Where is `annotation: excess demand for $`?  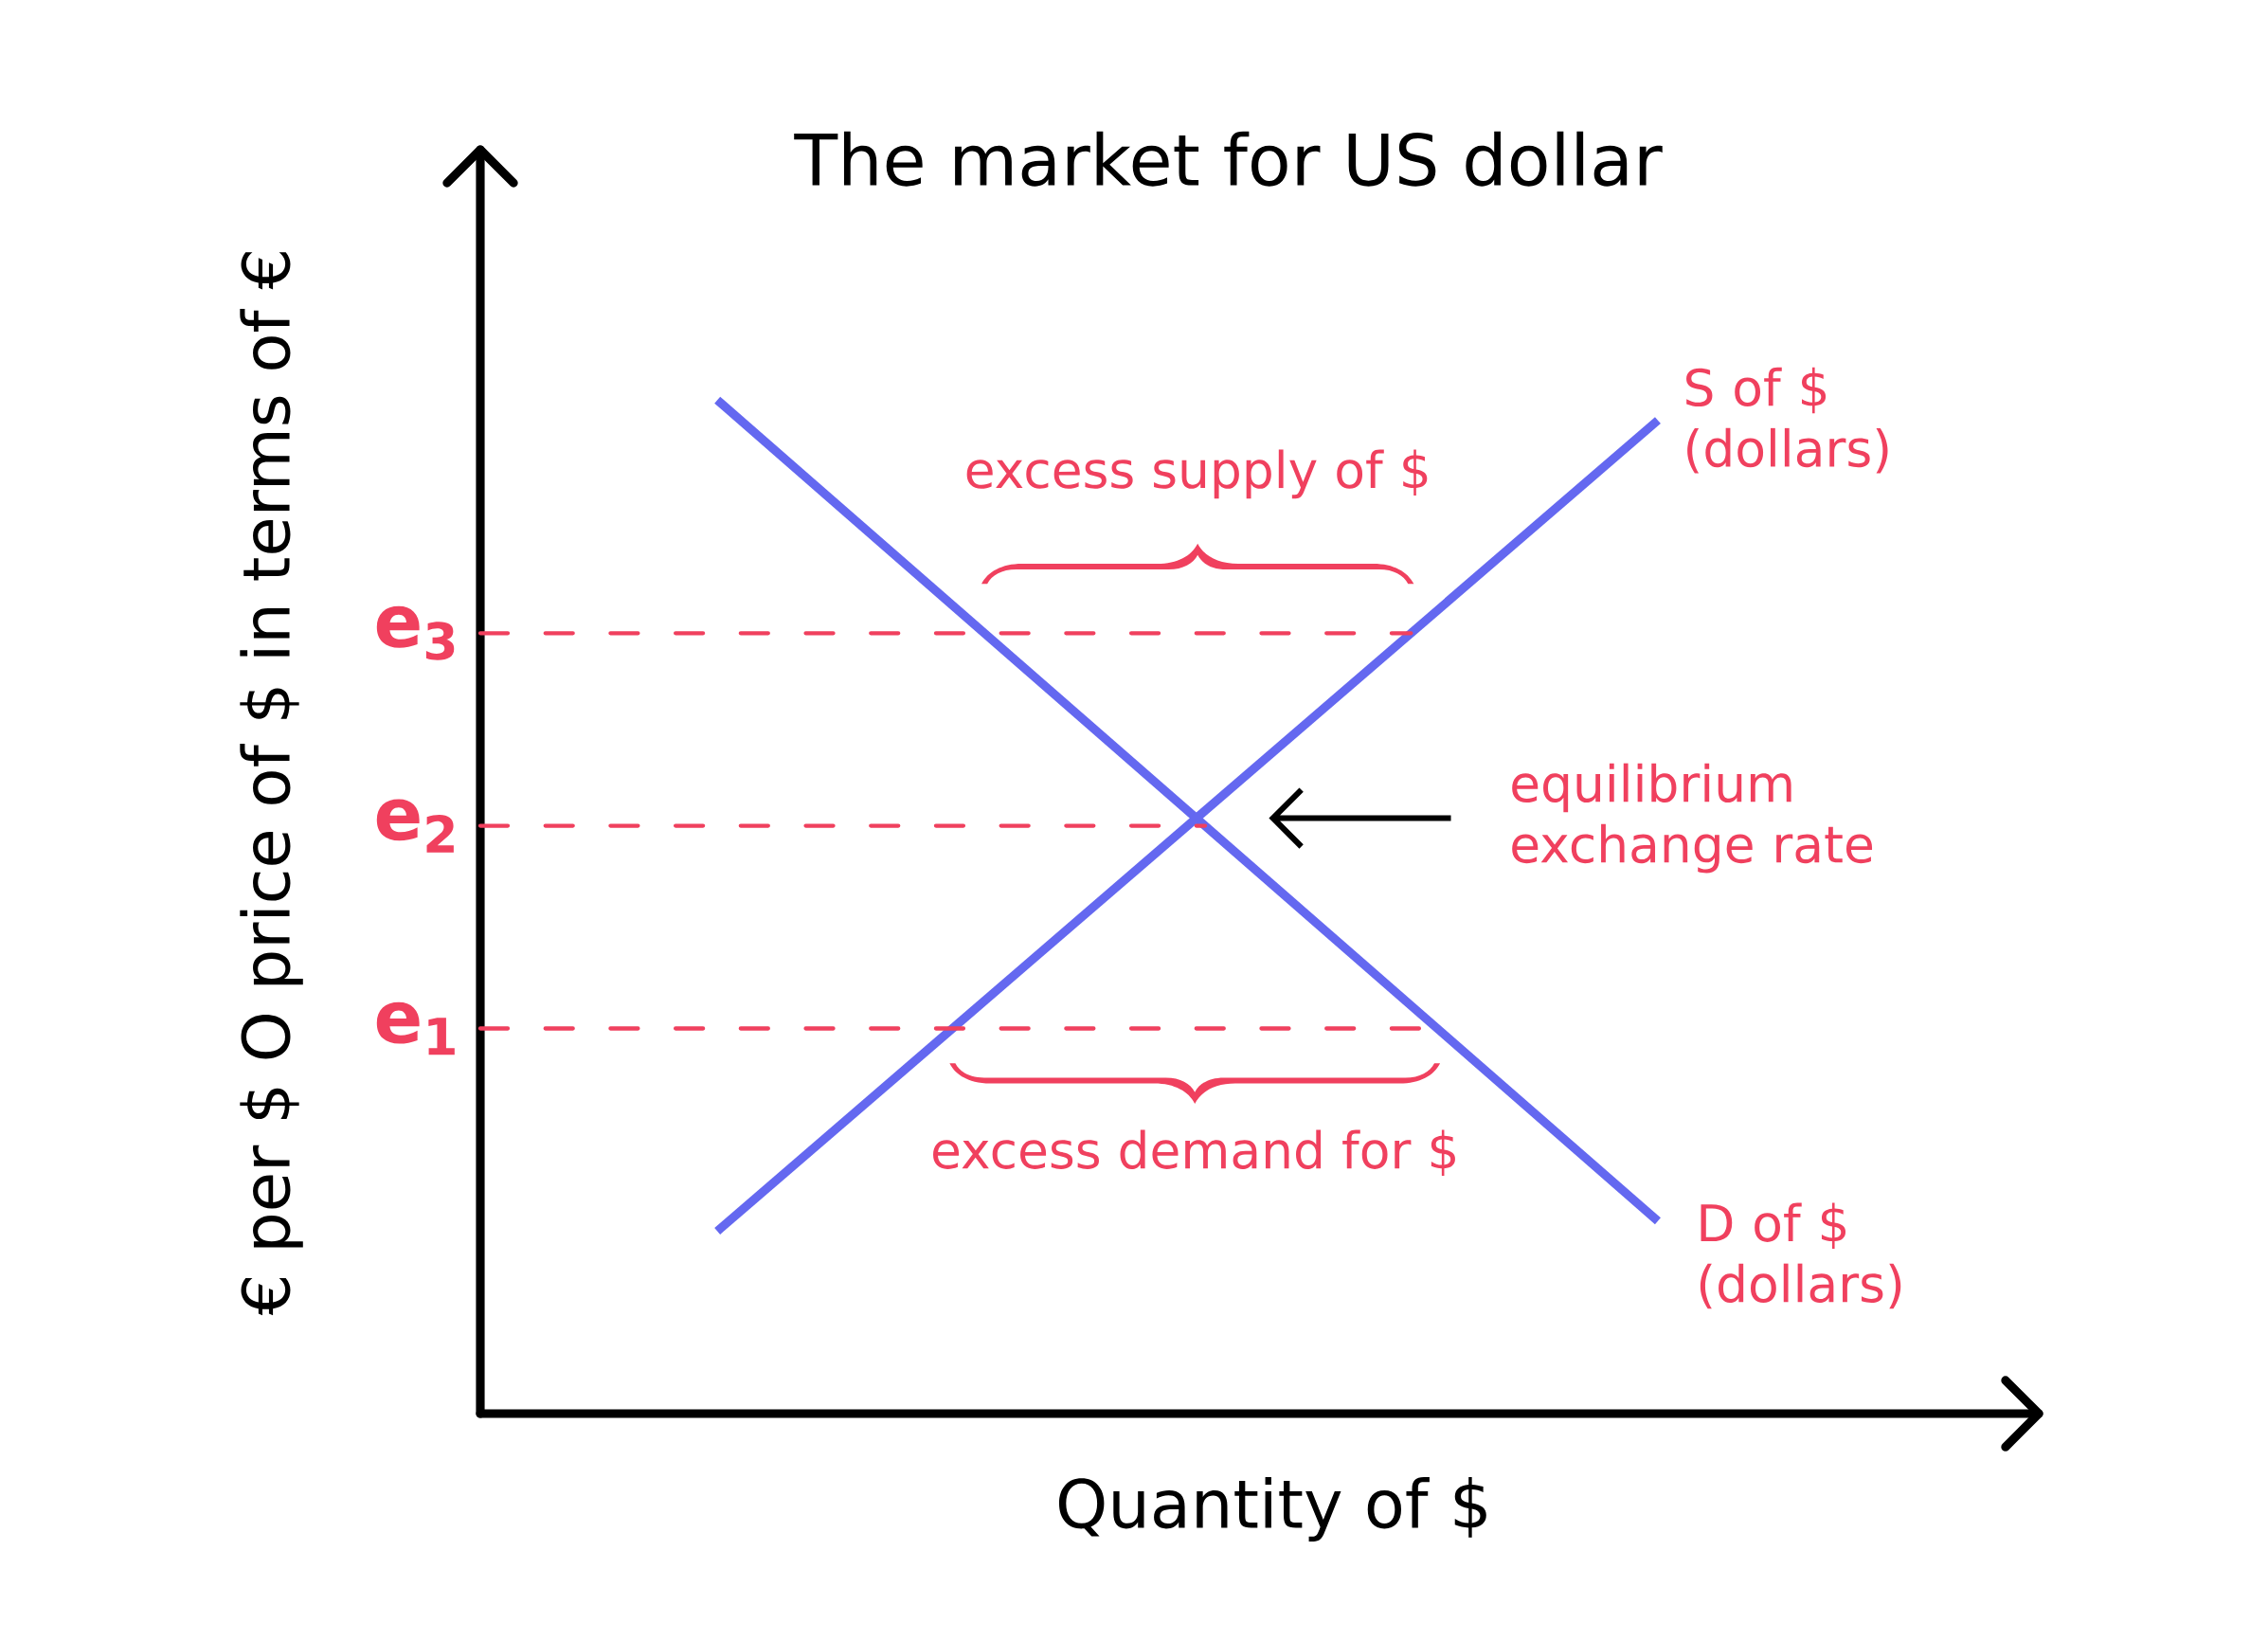
annotation: excess demand for $ is located at coordinates (1194, 1153).